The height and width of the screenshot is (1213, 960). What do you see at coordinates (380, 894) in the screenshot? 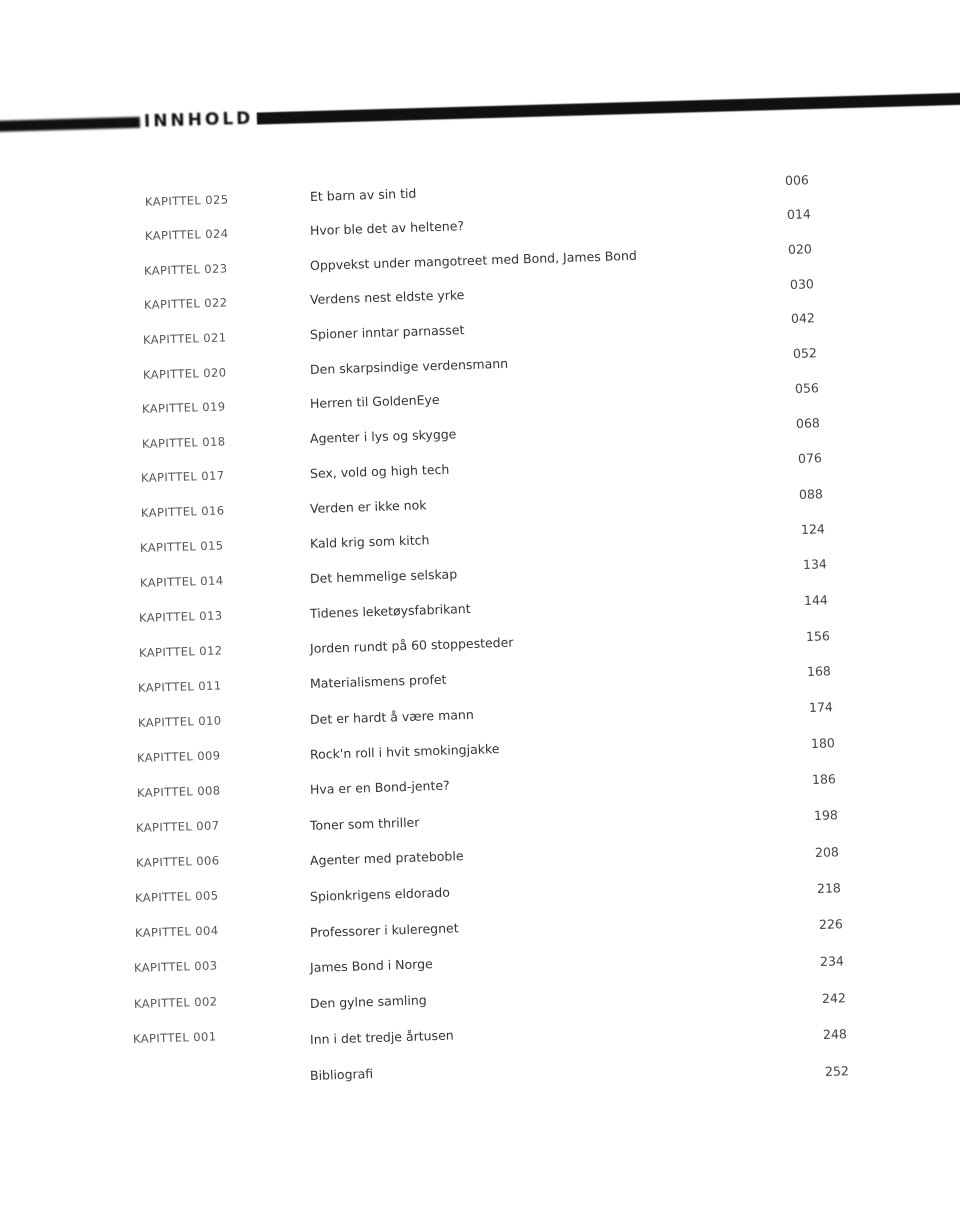
I see `chapter-title: Spionkrigens eldorado` at bounding box center [380, 894].